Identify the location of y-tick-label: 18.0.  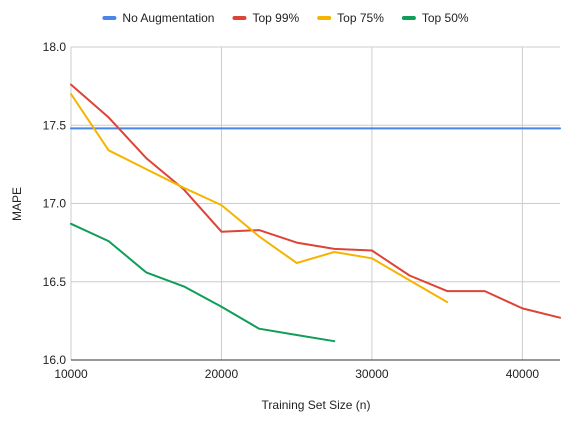
(55, 47).